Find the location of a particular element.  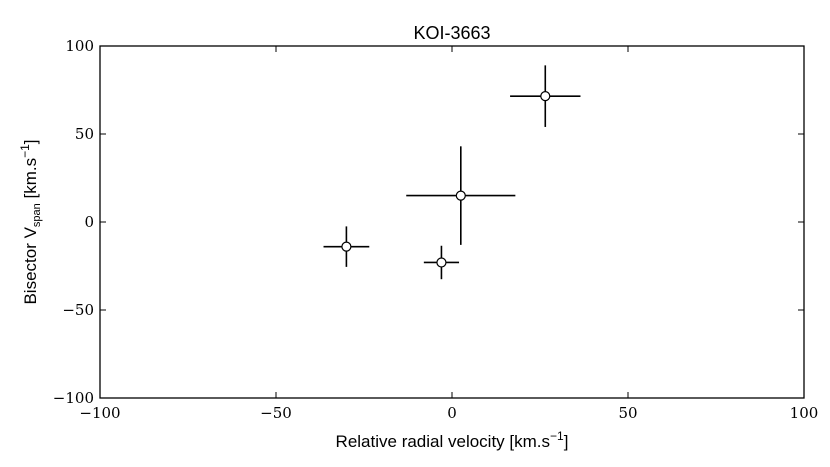

y-tick-label: −100 is located at coordinates (73, 398).